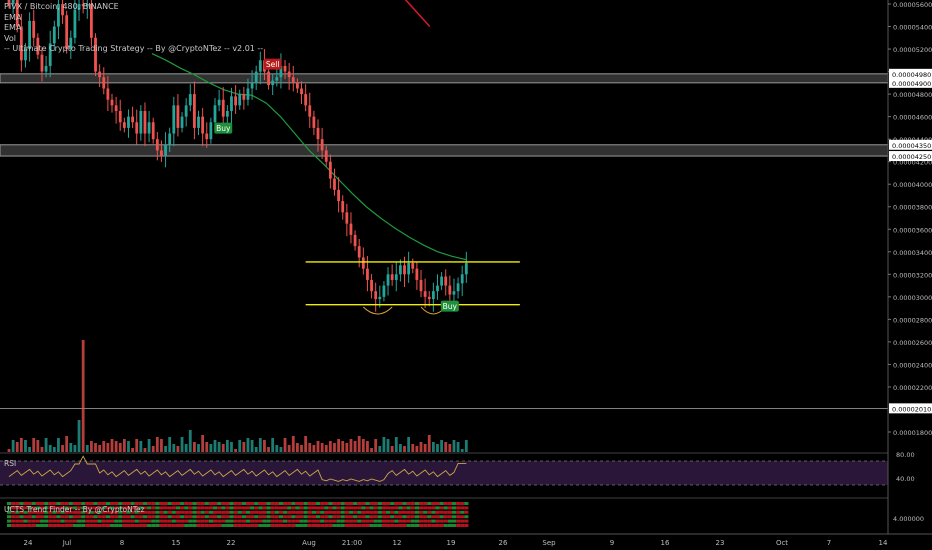 This screenshot has height=550, width=932. Describe the element at coordinates (10, 38) in the screenshot. I see `volume-legend: Vol` at that location.